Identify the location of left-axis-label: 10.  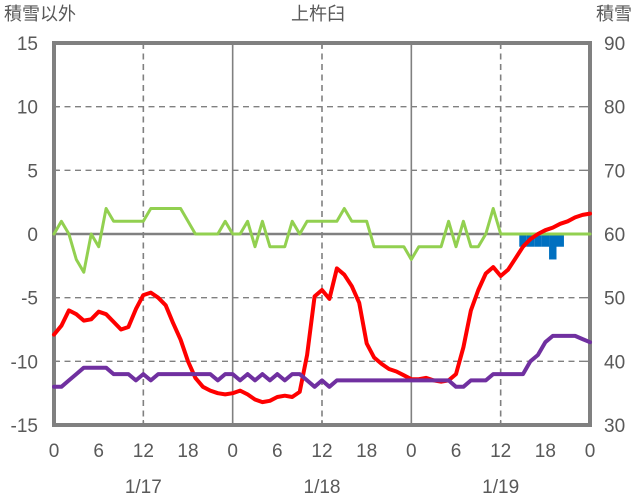
(27, 108).